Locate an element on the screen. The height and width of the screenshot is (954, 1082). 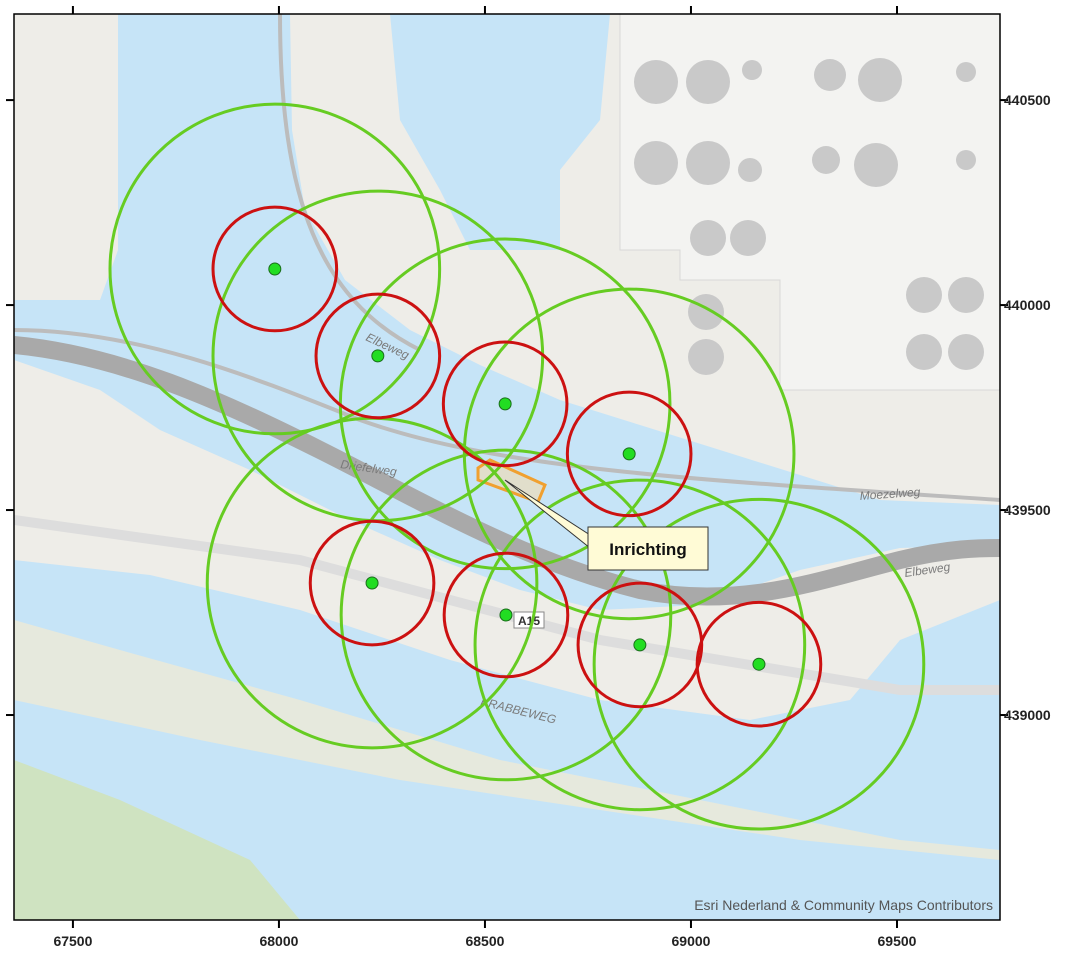
water is located at coordinates (500, 132).